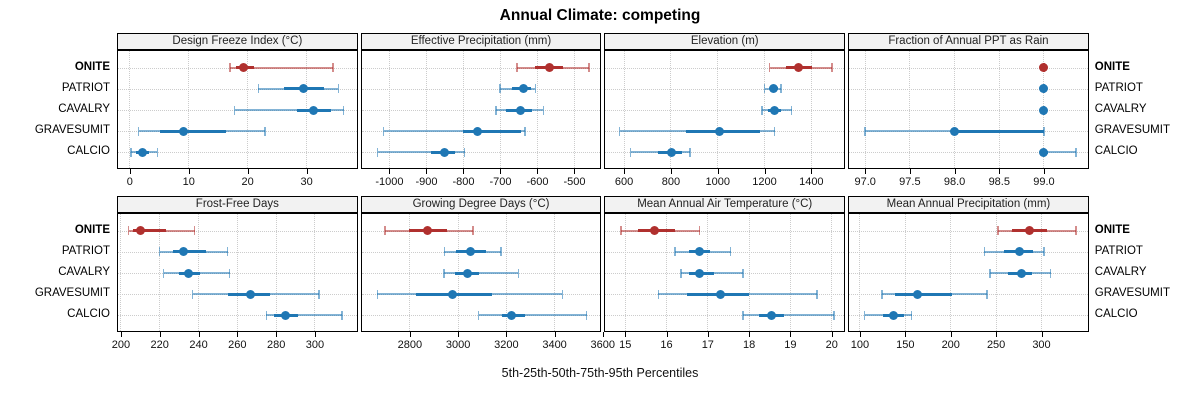 Image resolution: width=1200 pixels, height=400 pixels. I want to click on axis-tick-label: 15, so click(625, 345).